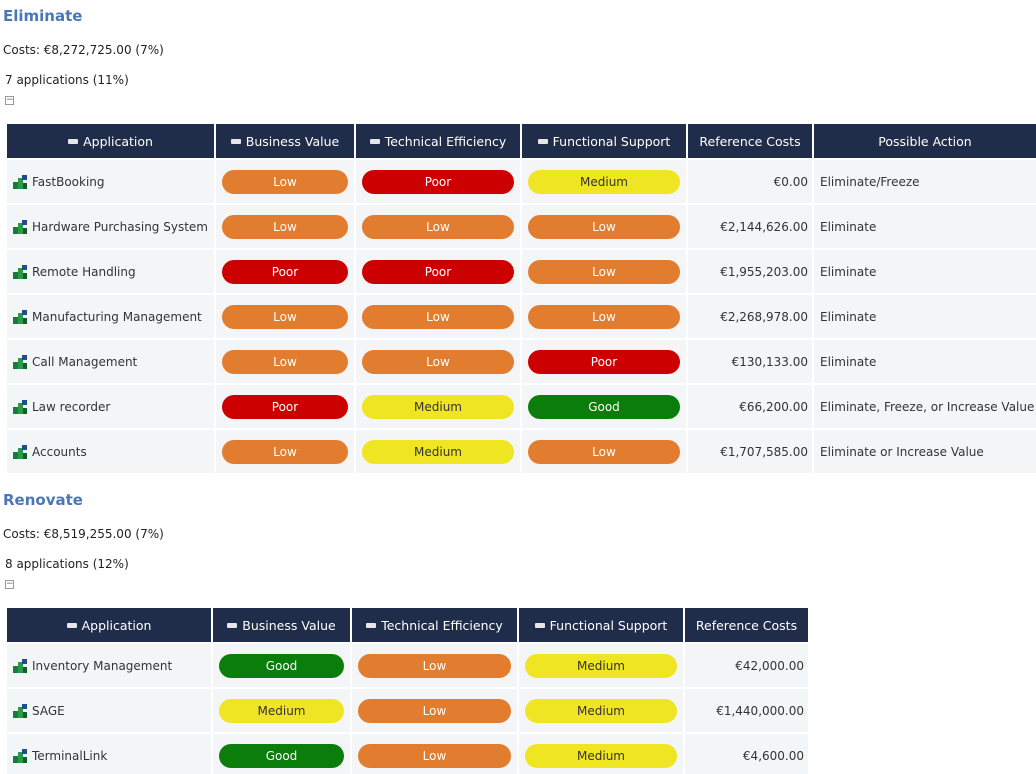  I want to click on application-name: Call Management, so click(85, 361).